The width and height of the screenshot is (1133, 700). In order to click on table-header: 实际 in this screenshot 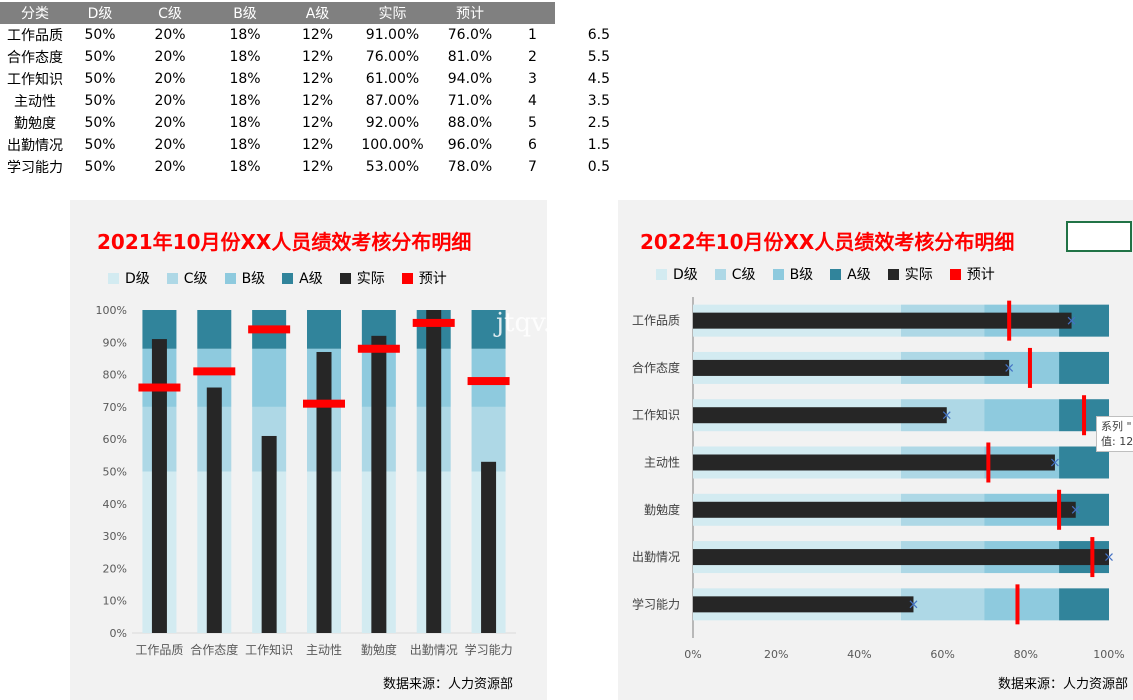, I will do `click(392, 13)`.